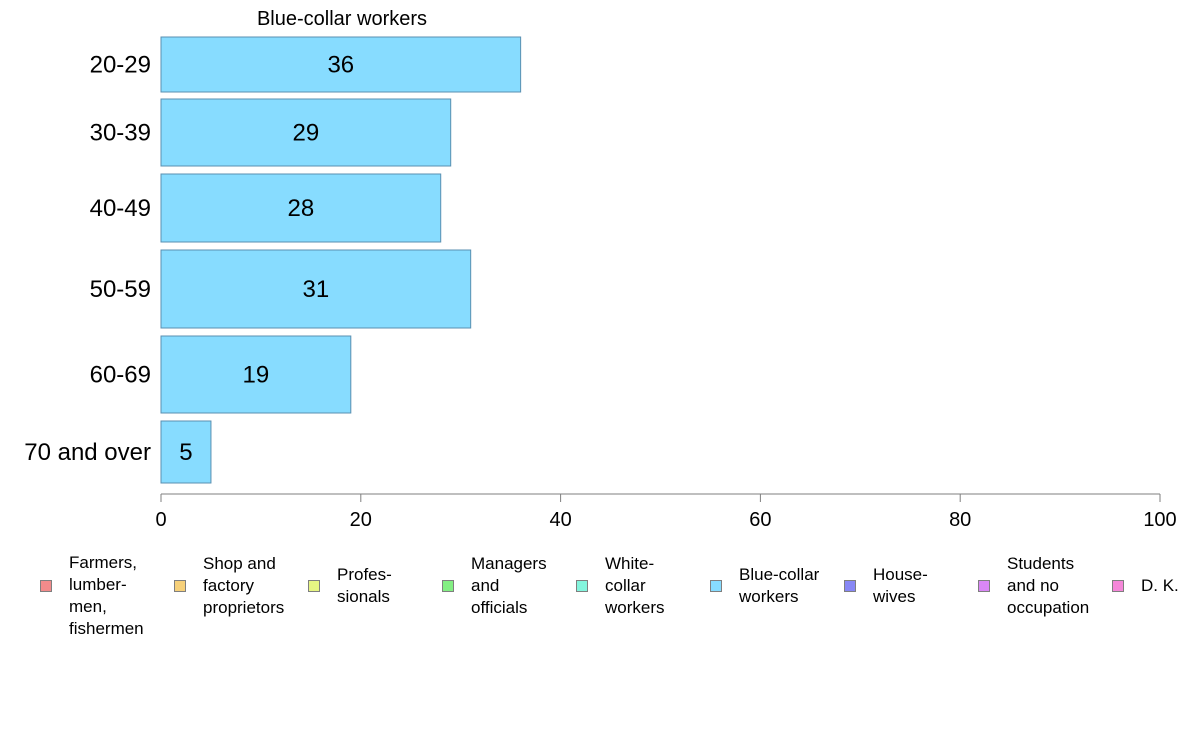 The image size is (1188, 736). What do you see at coordinates (635, 585) in the screenshot?
I see `legend-label: White- collar workers` at bounding box center [635, 585].